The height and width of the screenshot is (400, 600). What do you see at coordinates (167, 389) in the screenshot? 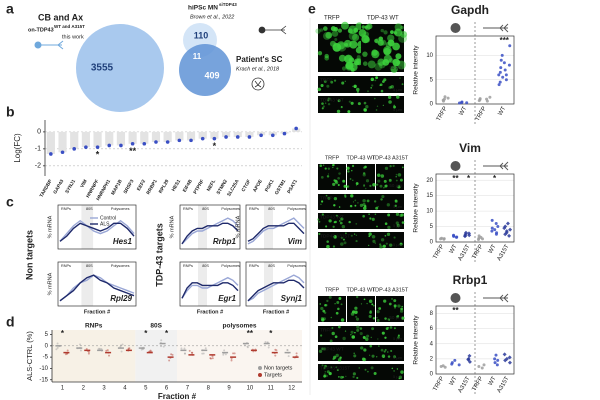
I see `x-tick-label: 6` at bounding box center [167, 389].